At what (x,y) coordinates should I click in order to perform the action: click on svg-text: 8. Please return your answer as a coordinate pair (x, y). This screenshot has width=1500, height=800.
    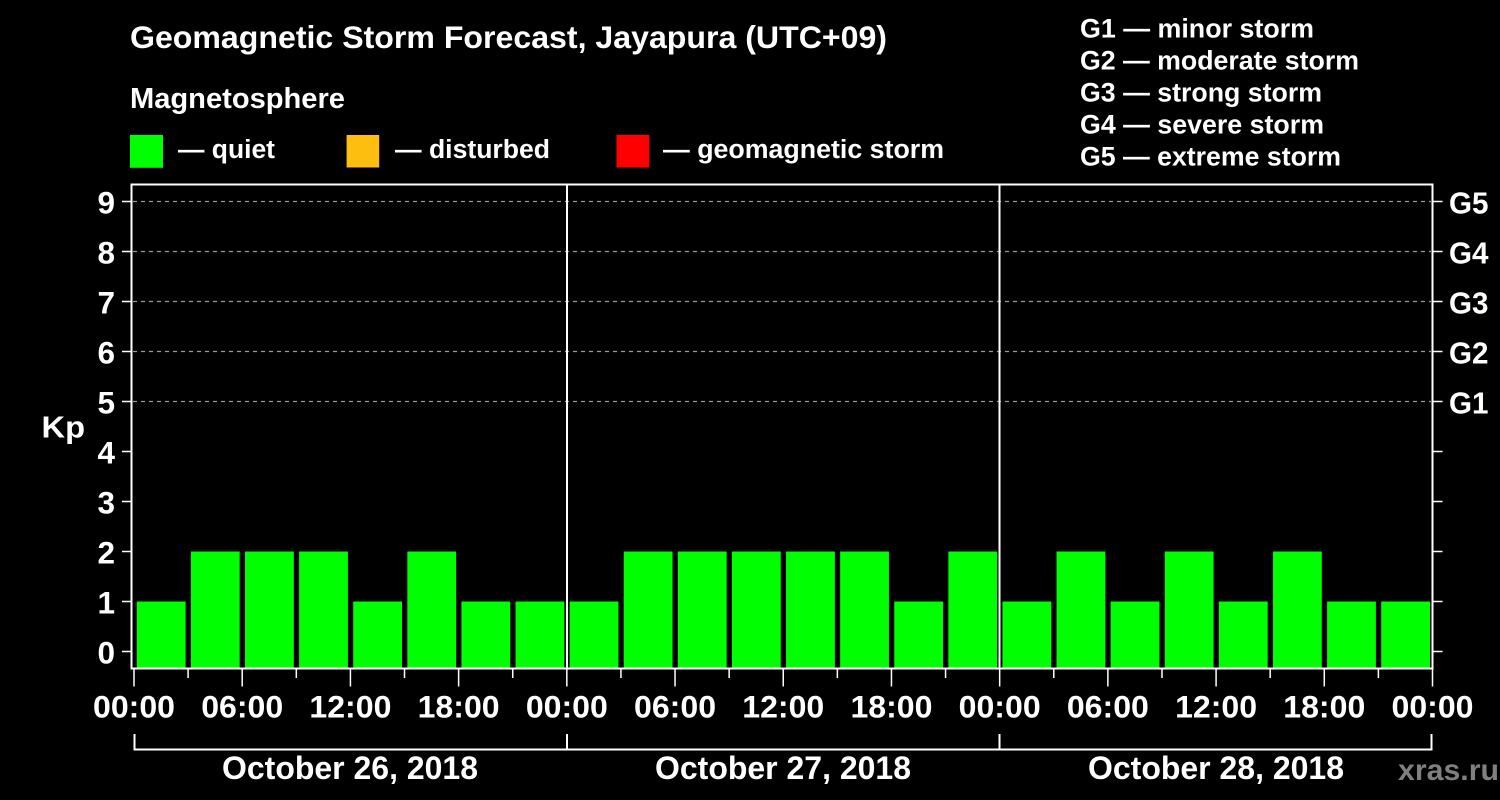
    Looking at the image, I should click on (106, 252).